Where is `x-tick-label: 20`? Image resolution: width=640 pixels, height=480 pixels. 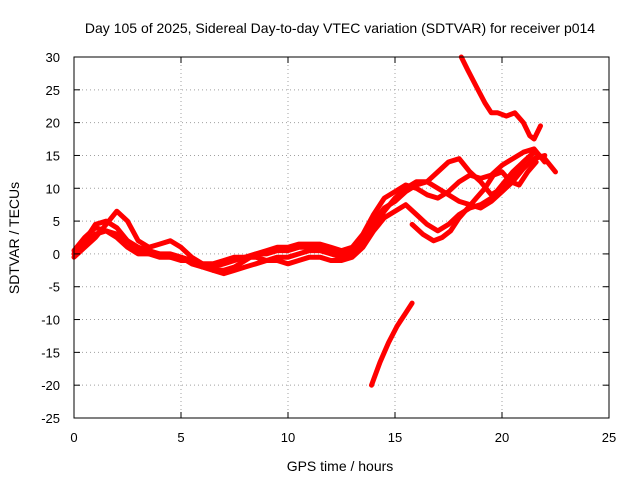 x-tick-label: 20 is located at coordinates (502, 437).